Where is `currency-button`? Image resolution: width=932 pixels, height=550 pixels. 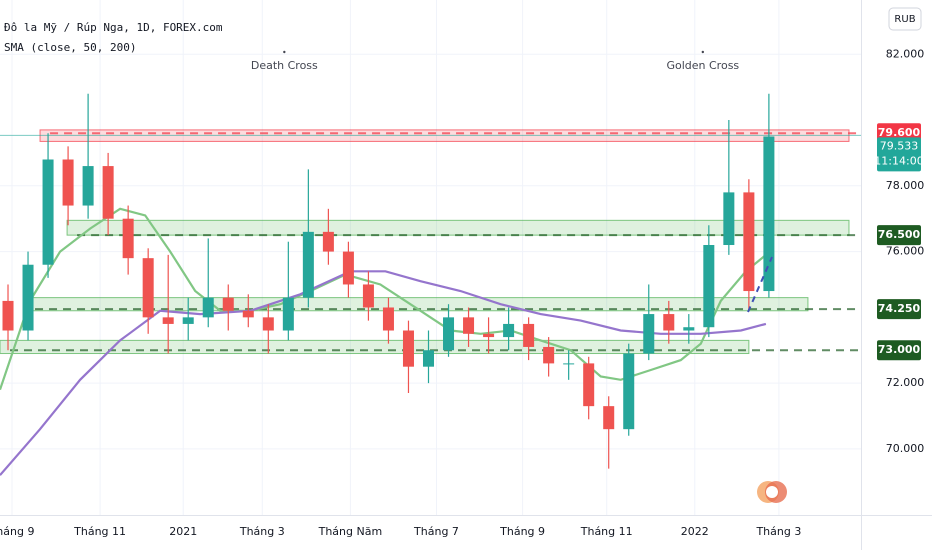 currency-button is located at coordinates (905, 19).